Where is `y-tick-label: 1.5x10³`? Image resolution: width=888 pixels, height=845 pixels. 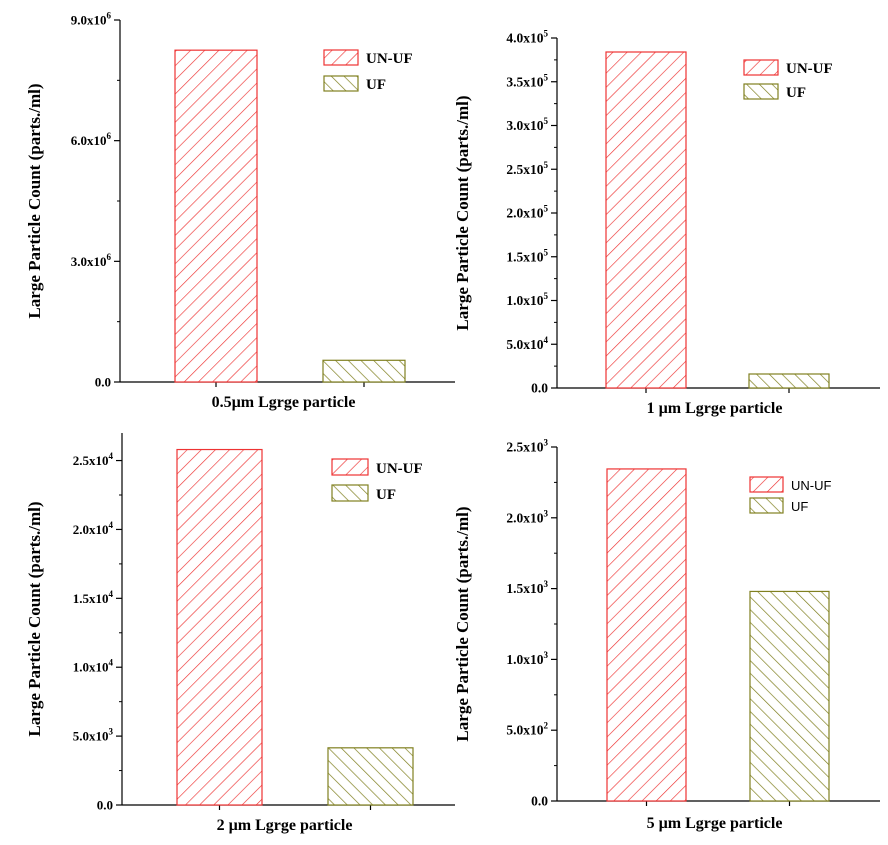
y-tick-label: 1.5x10³ is located at coordinates (527, 587).